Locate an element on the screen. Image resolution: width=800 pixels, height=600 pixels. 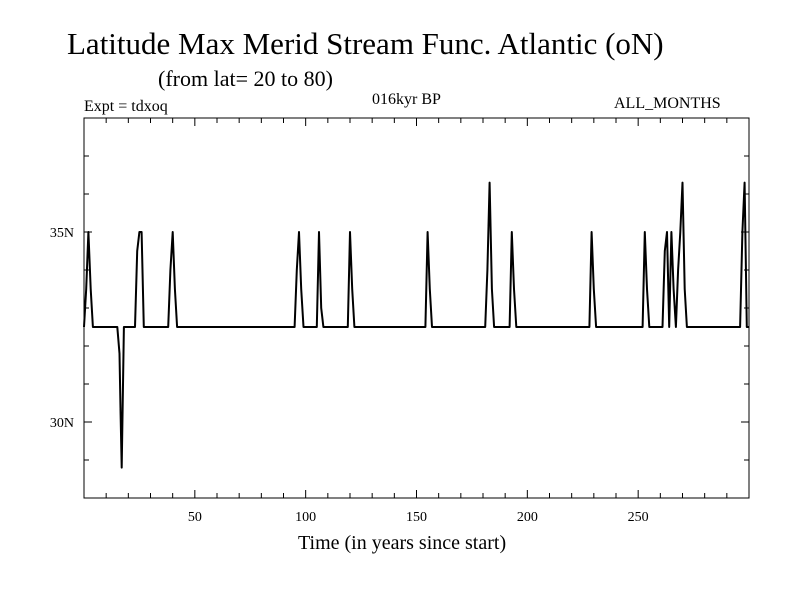
months-label: ALL_MONTHS is located at coordinates (667, 103).